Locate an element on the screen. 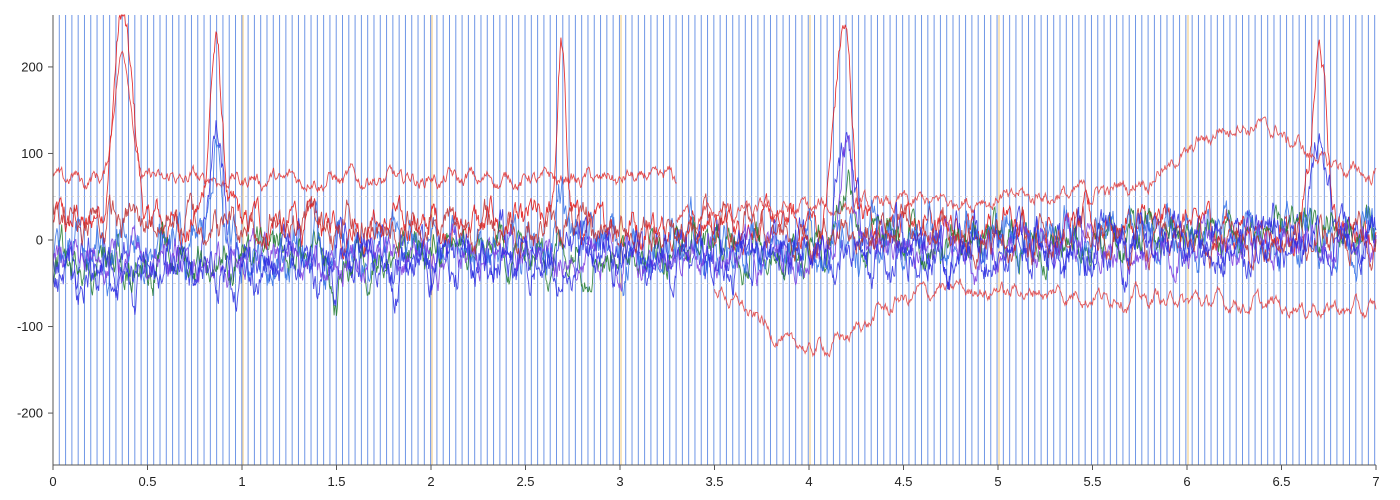  x-axis-ticks: 0 0.5 1 1.5 2 2.5 3 3.5 4 4.5 5 5.5 6 6.5 7 is located at coordinates (714, 477).